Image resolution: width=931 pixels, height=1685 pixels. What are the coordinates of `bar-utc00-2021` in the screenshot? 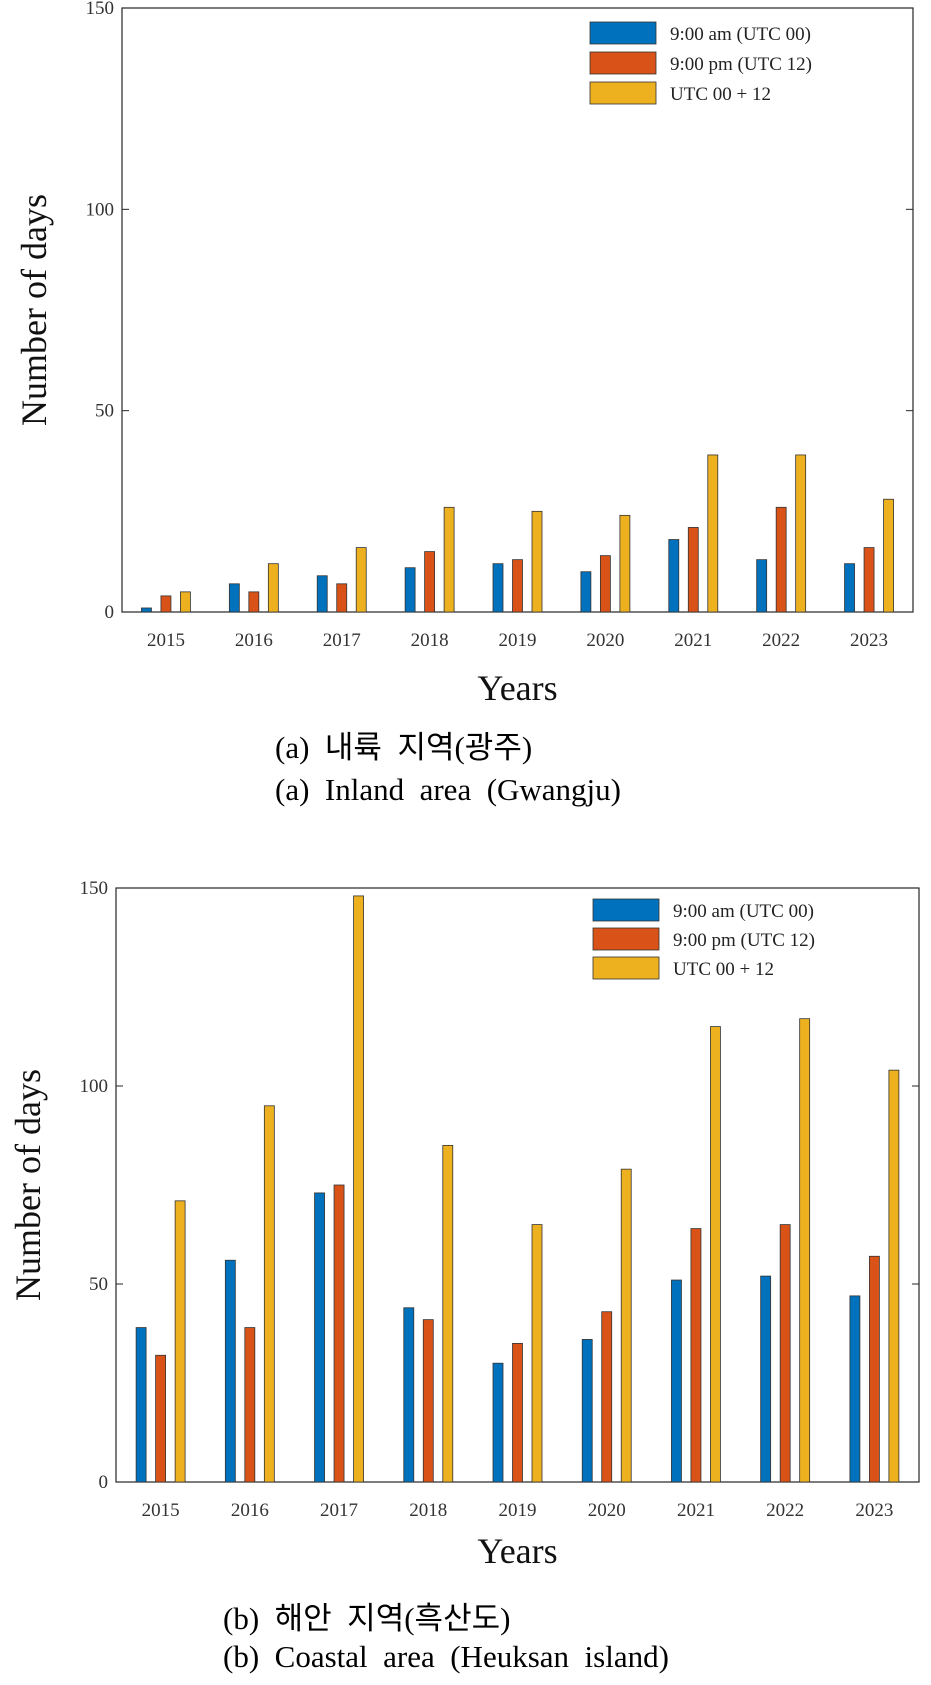 It's located at (674, 576).